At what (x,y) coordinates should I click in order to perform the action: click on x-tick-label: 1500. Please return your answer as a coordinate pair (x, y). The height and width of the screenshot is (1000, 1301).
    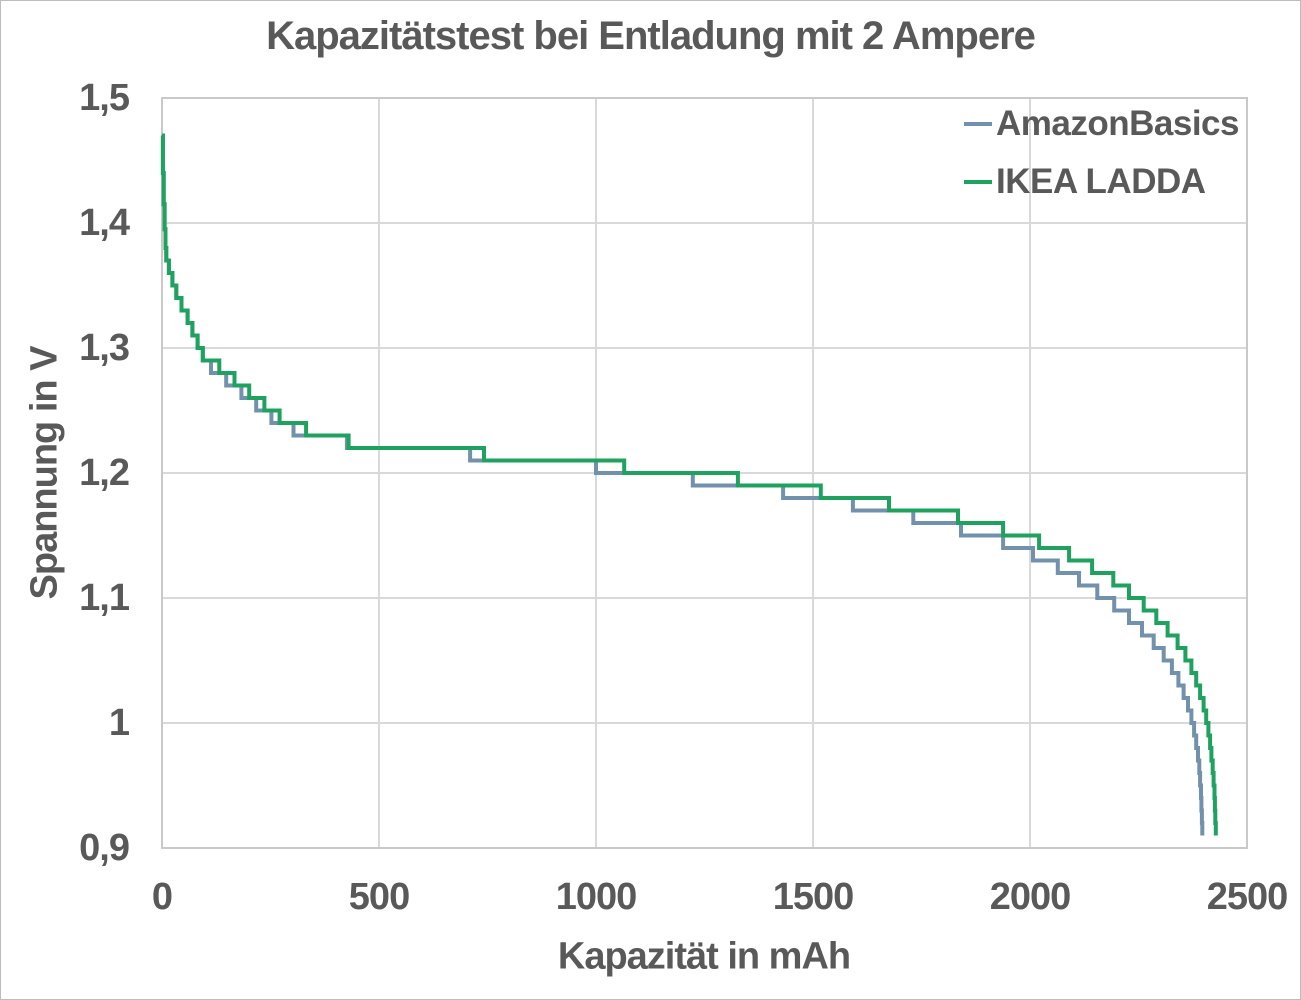
    Looking at the image, I should click on (813, 897).